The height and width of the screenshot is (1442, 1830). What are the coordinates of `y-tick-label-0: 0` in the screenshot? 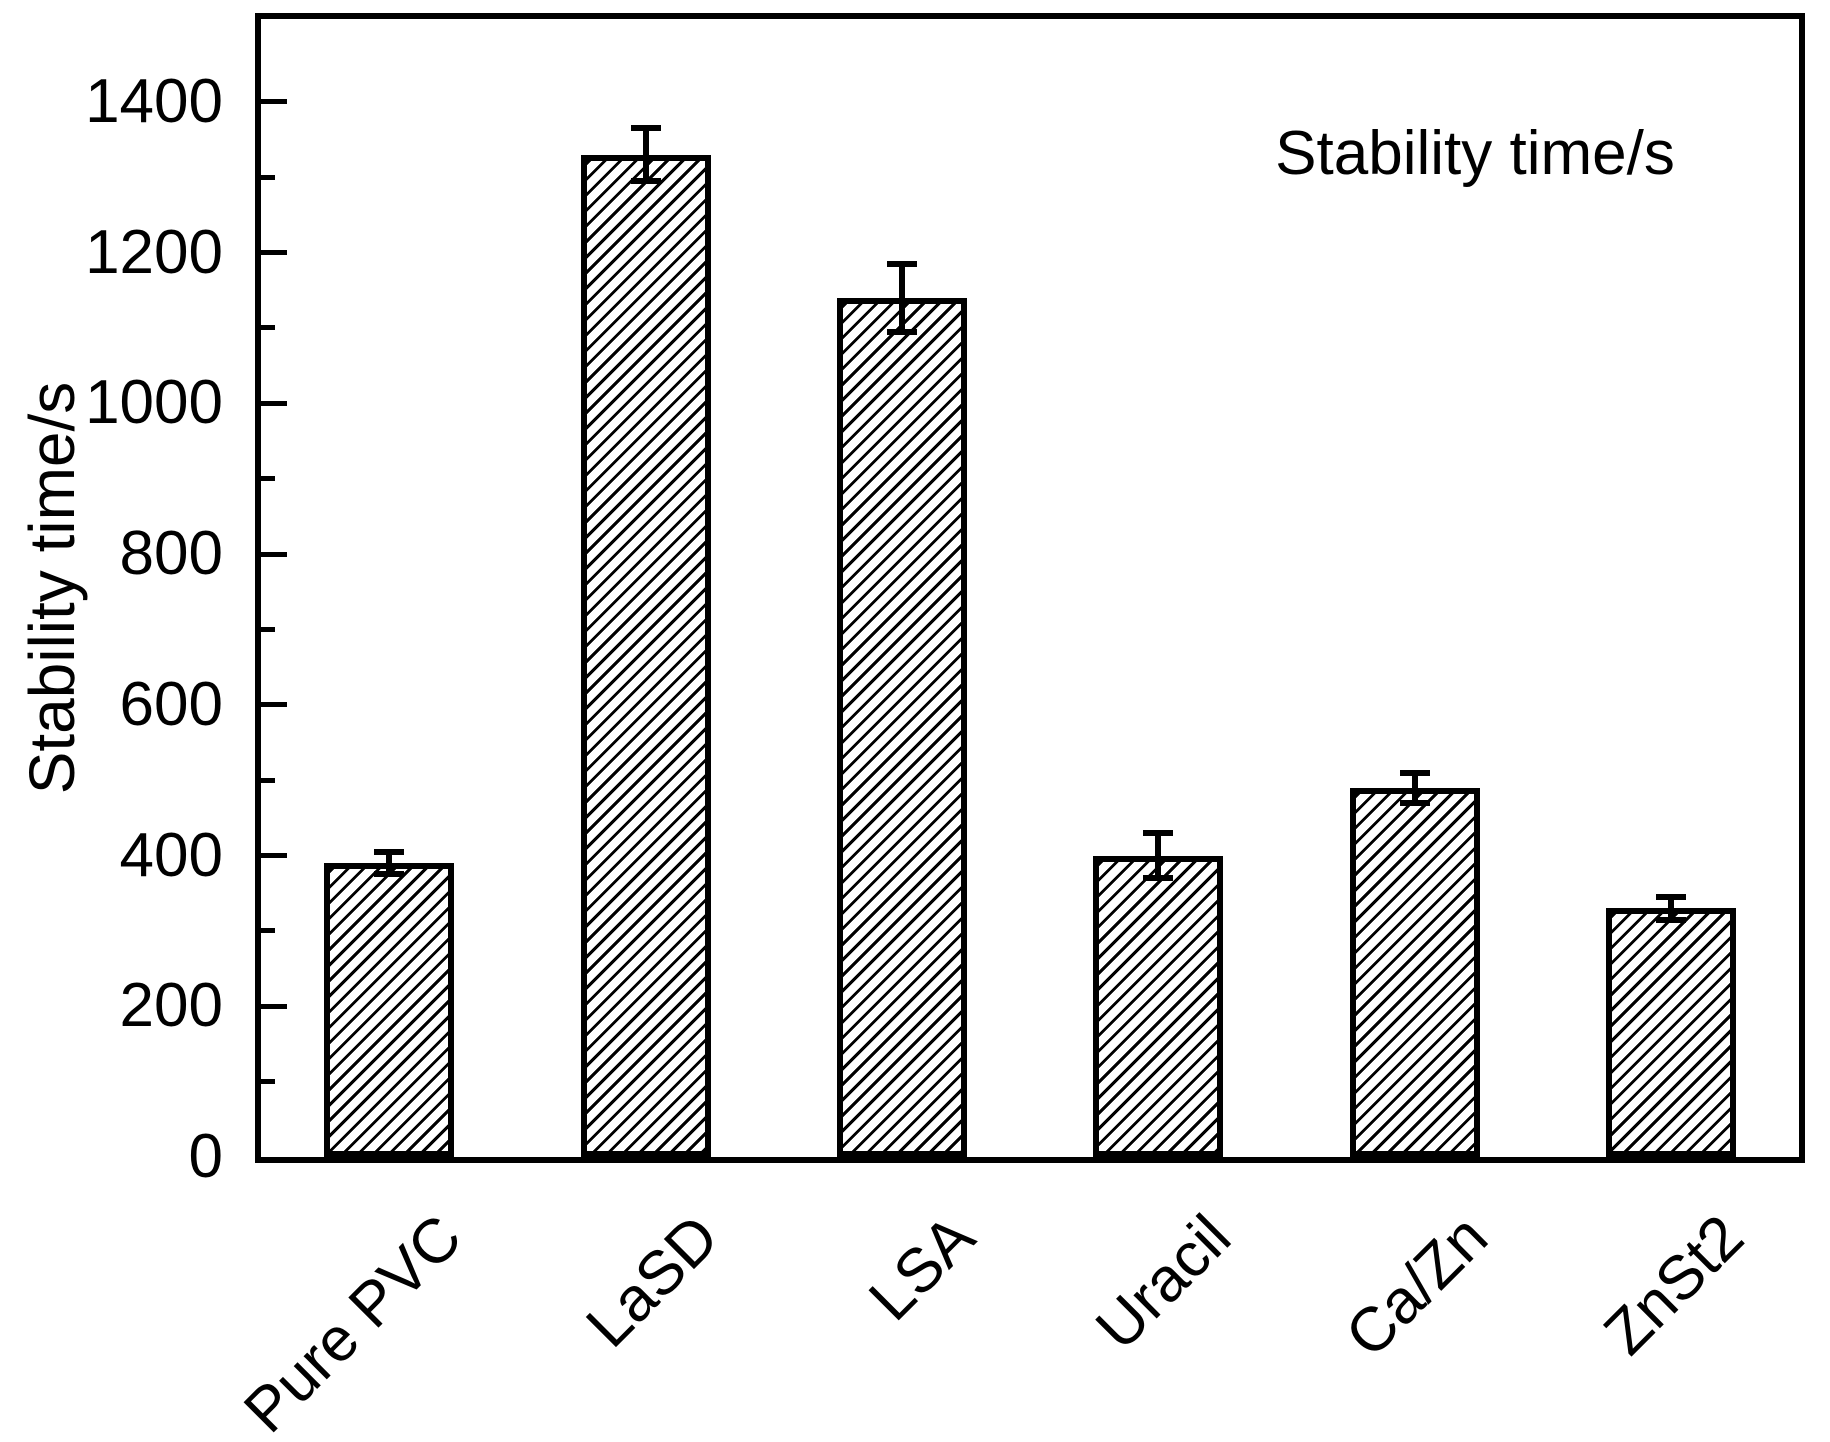 It's located at (205, 1156).